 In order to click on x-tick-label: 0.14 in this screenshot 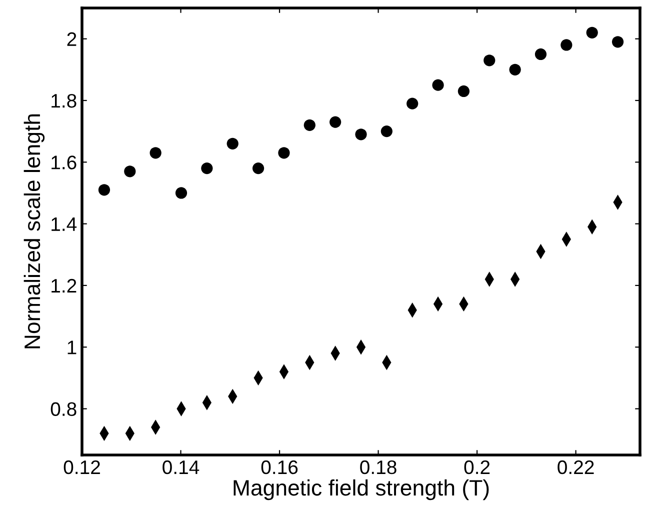, I will do `click(181, 467)`.